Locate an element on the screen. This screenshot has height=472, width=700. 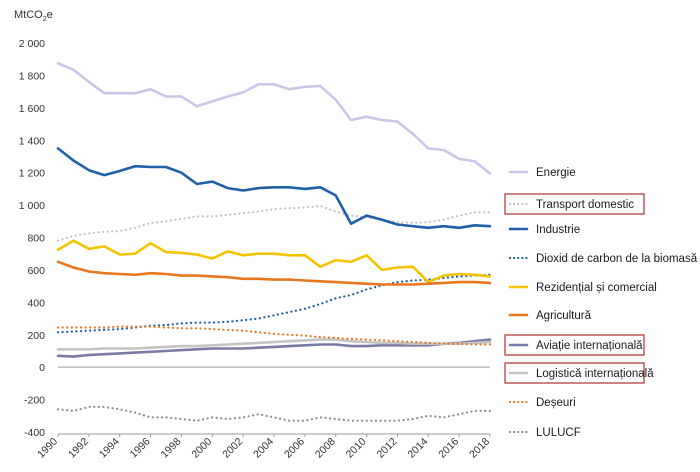
x-tick-label: 2006 is located at coordinates (294, 448).